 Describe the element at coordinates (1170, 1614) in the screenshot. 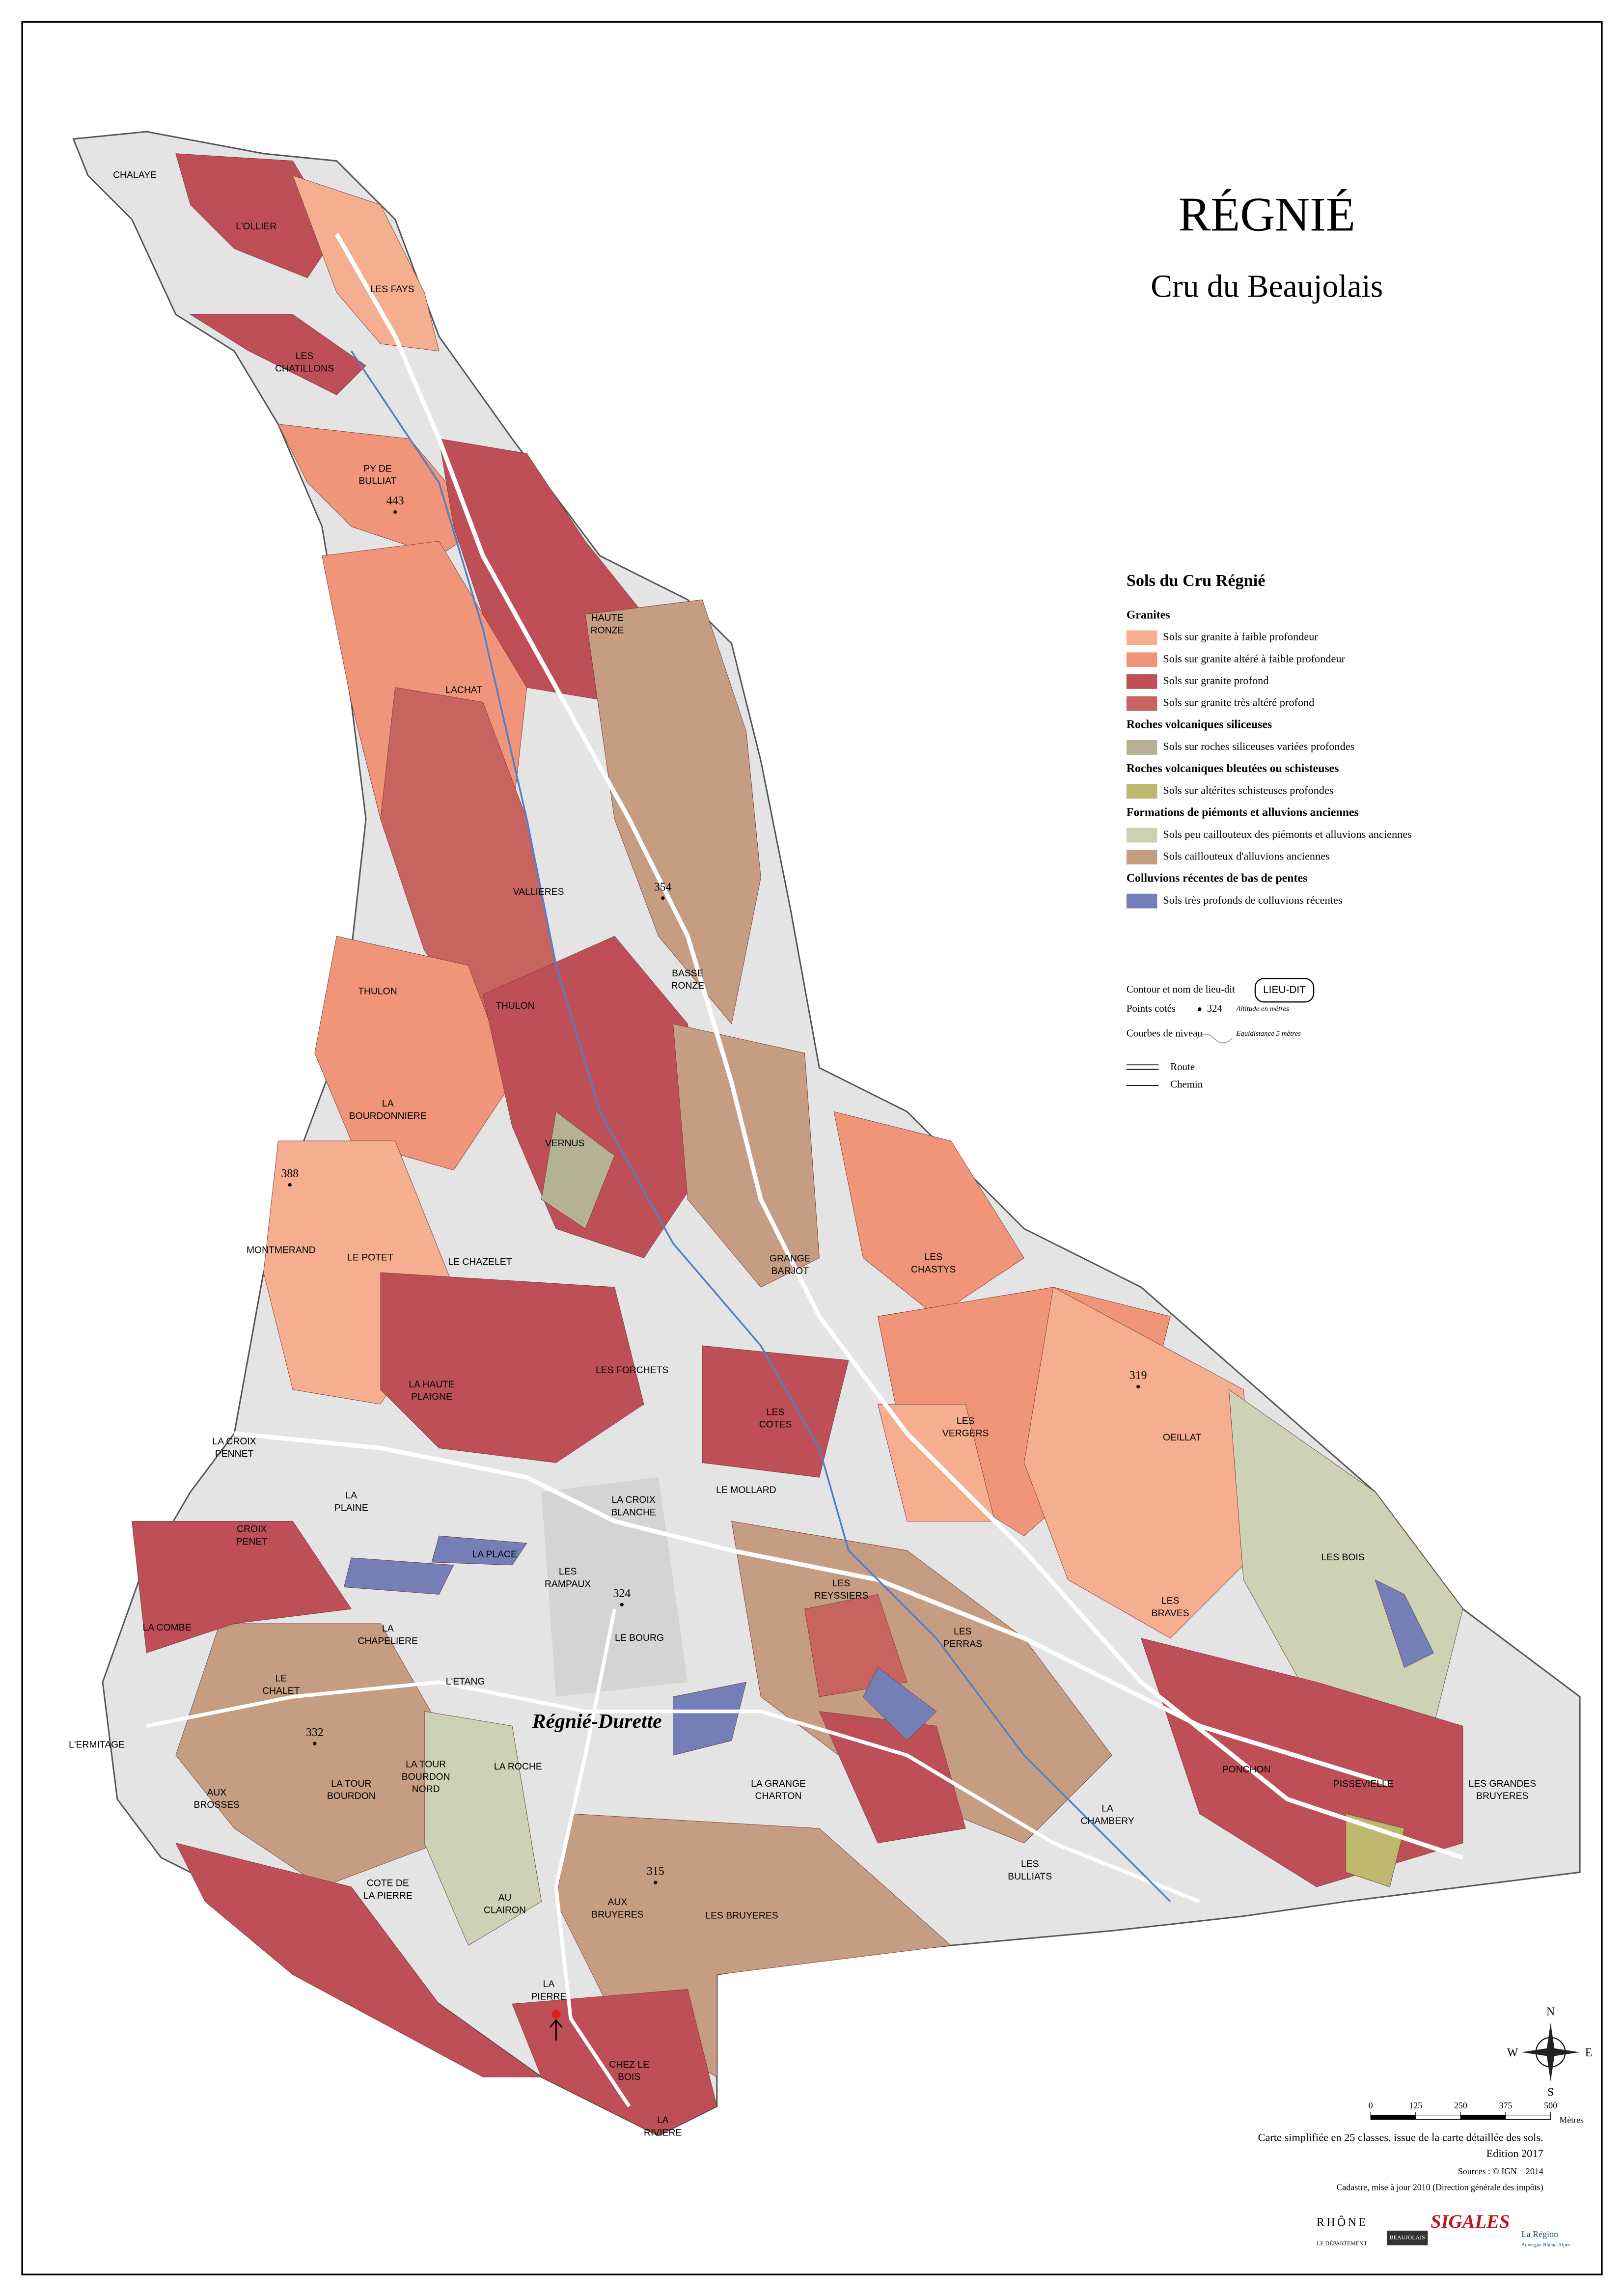

I see `place-name: BRAVES` at that location.